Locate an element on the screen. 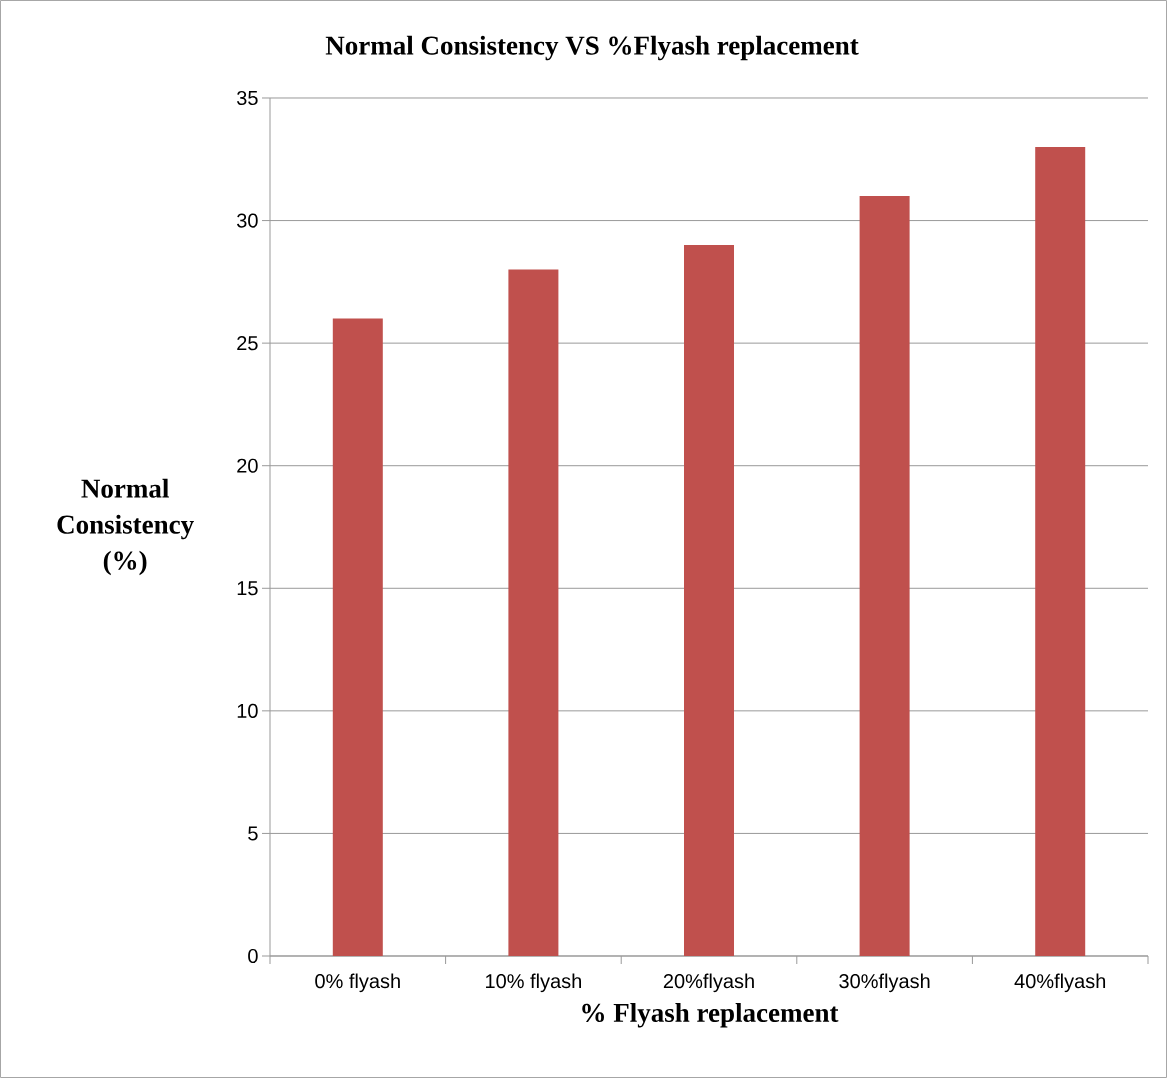  y-tick-label: 25 is located at coordinates (247, 343).